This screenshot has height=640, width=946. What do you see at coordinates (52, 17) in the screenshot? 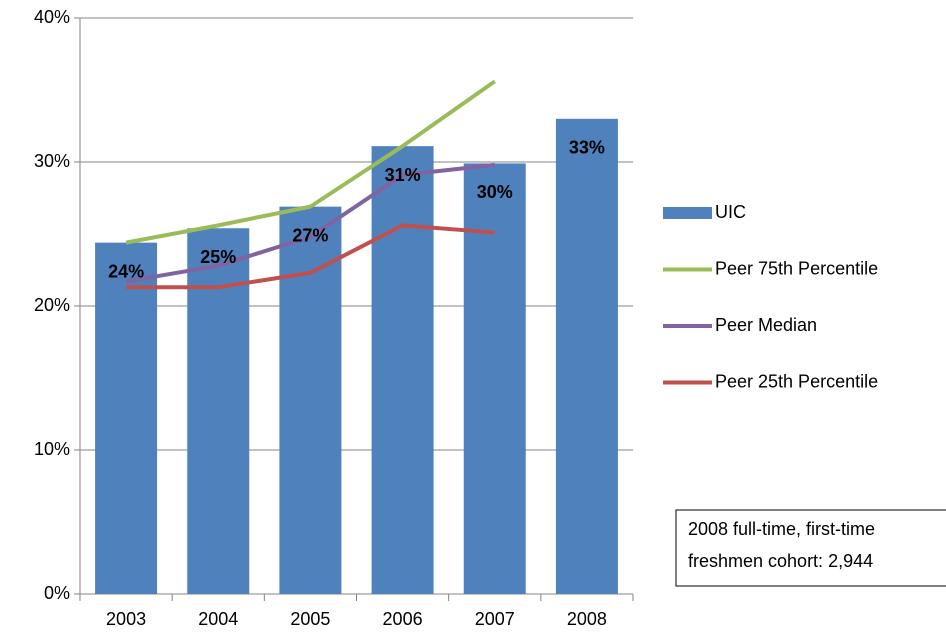
I see `y-tick-label: 40%` at bounding box center [52, 17].